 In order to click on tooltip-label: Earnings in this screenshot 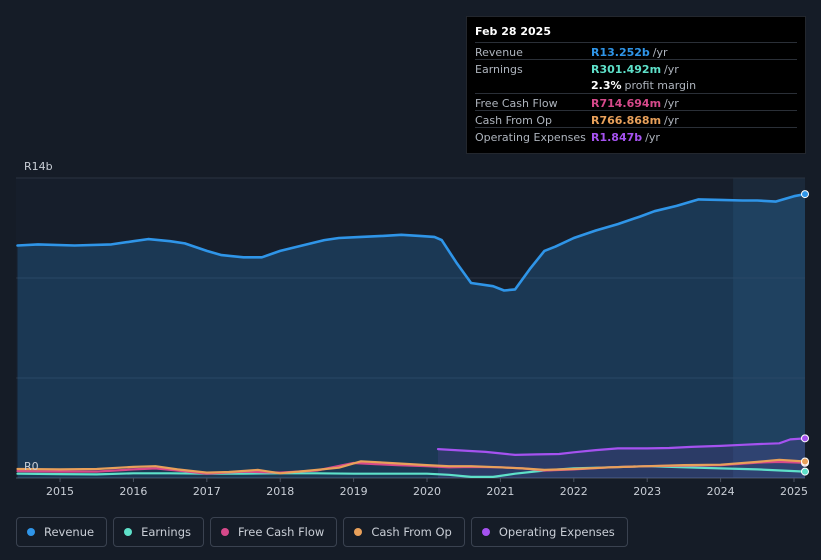, I will do `click(499, 69)`.